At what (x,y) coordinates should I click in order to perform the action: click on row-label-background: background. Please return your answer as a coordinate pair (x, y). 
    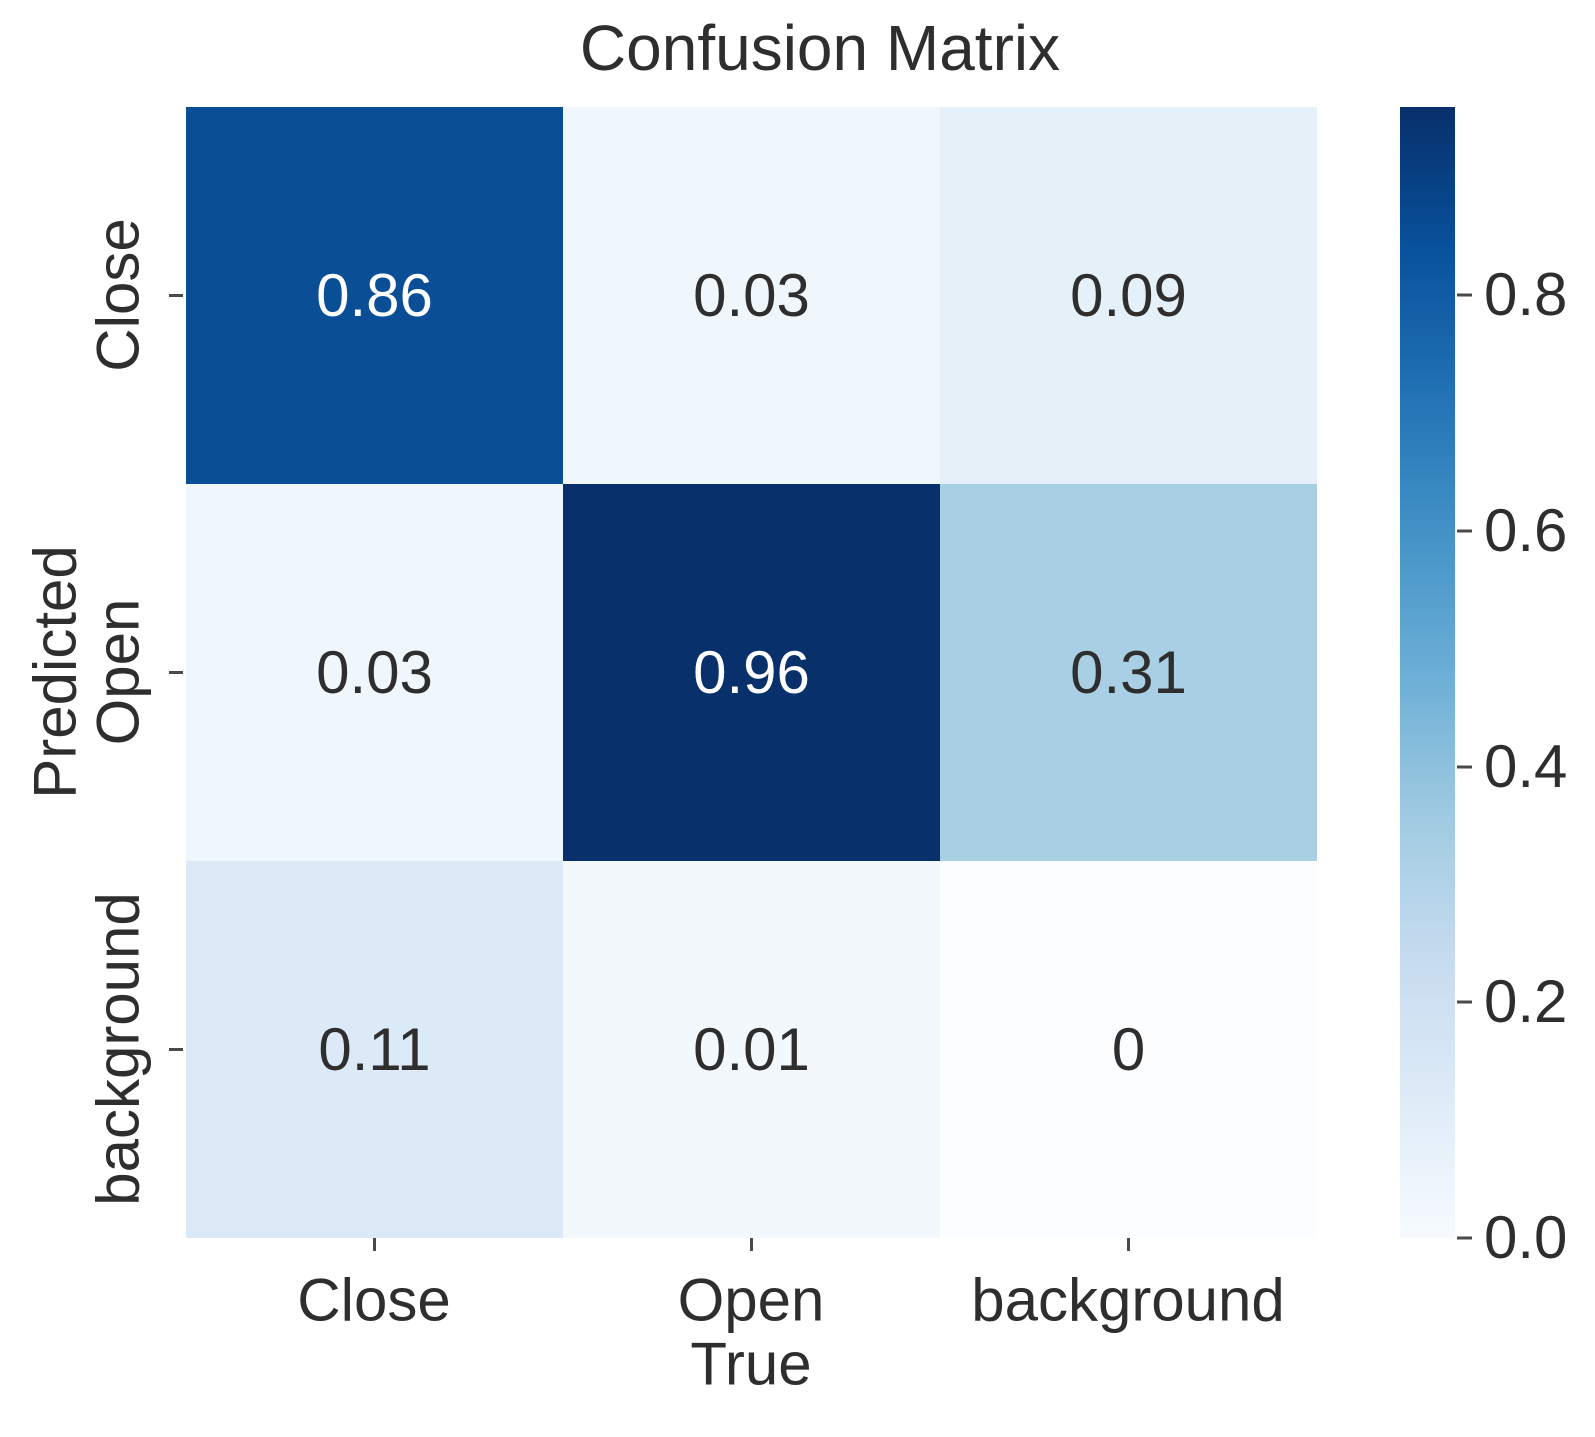
    Looking at the image, I should click on (118, 1049).